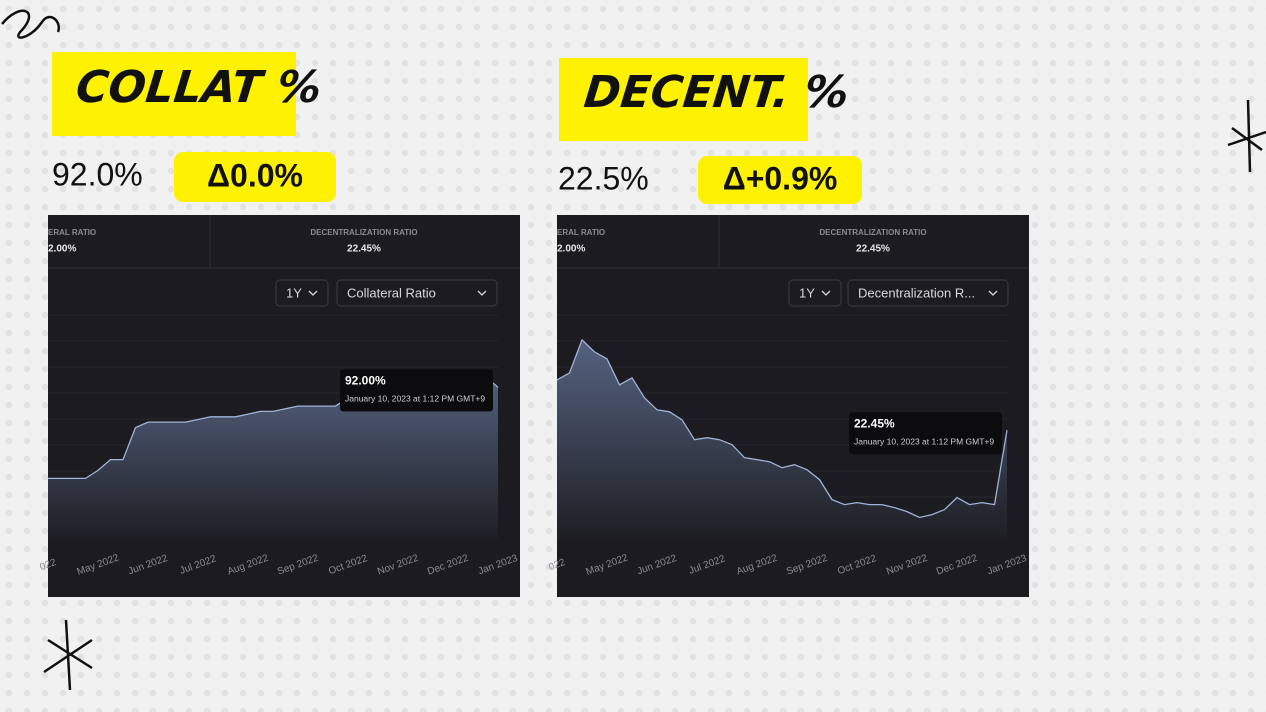 The height and width of the screenshot is (712, 1266). What do you see at coordinates (365, 380) in the screenshot?
I see `tooltip-value: 92.00%` at bounding box center [365, 380].